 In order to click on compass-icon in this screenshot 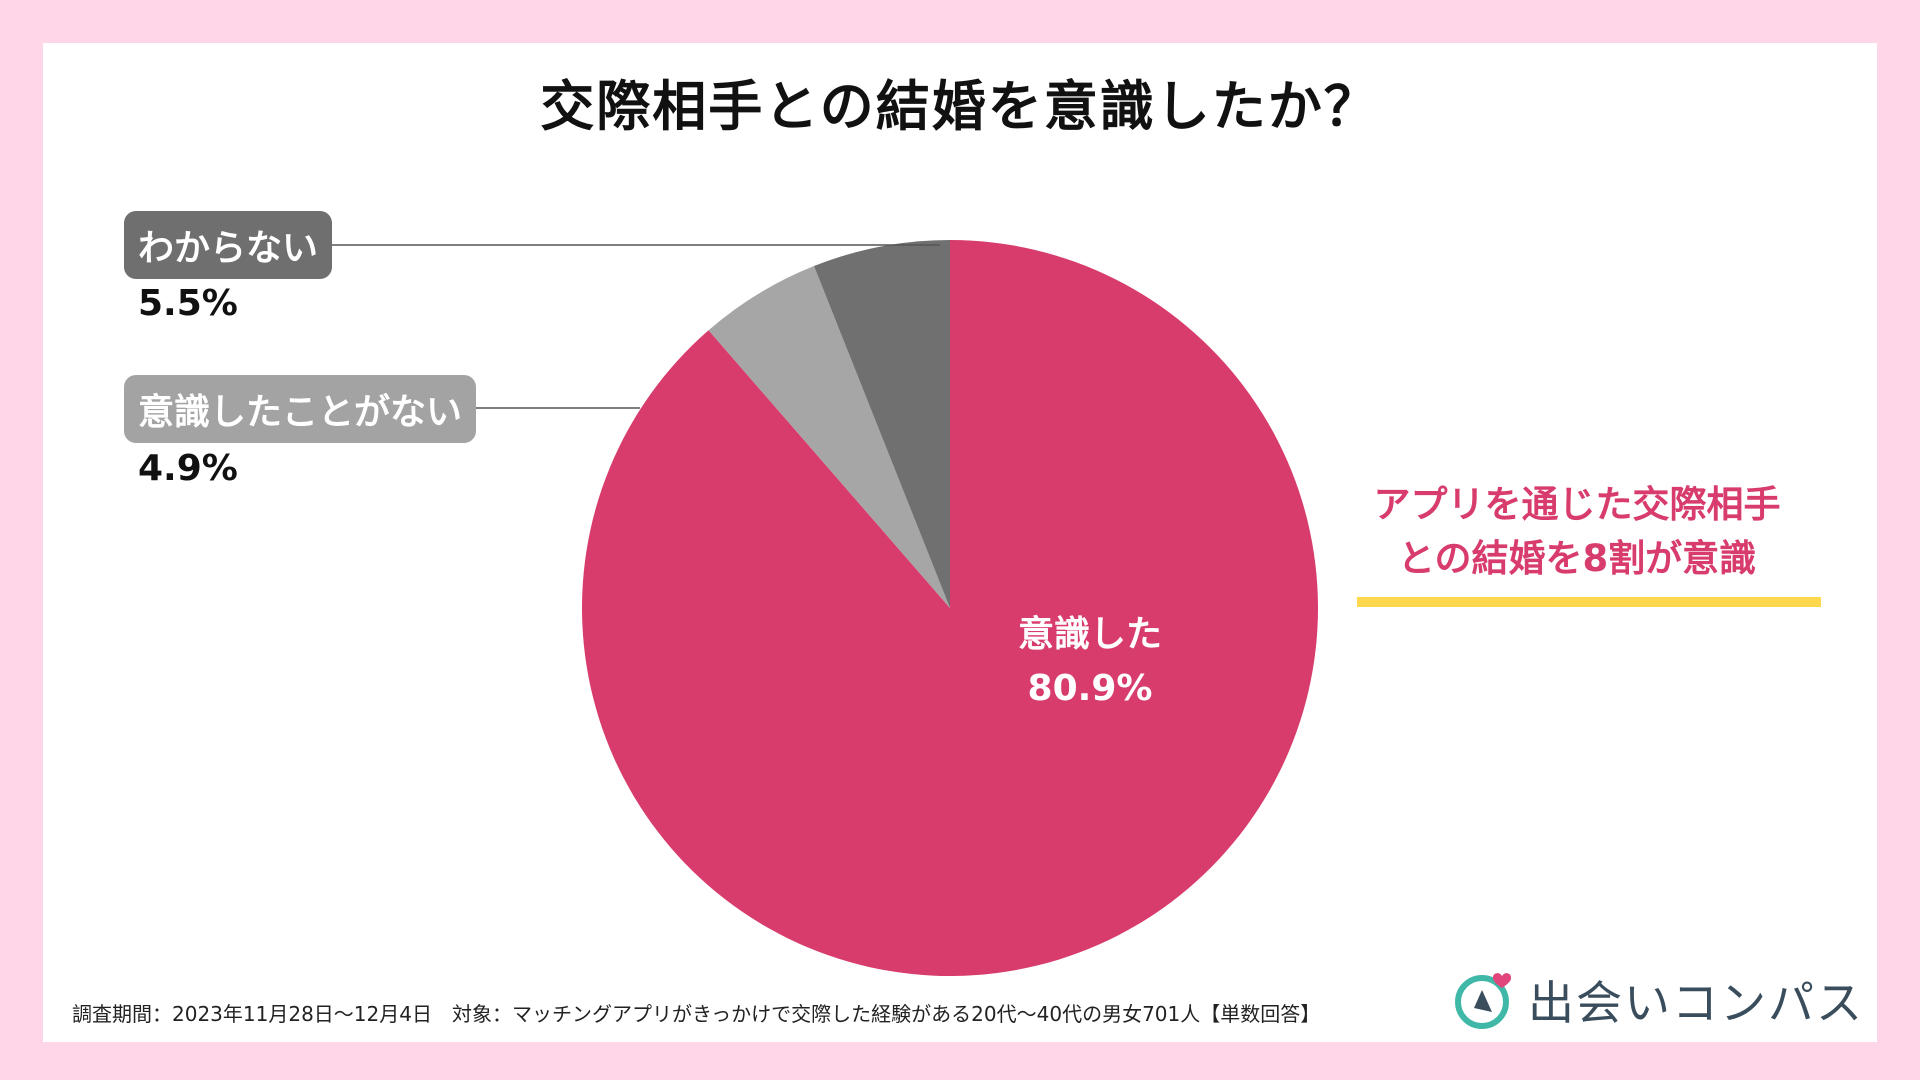, I will do `click(1483, 1001)`.